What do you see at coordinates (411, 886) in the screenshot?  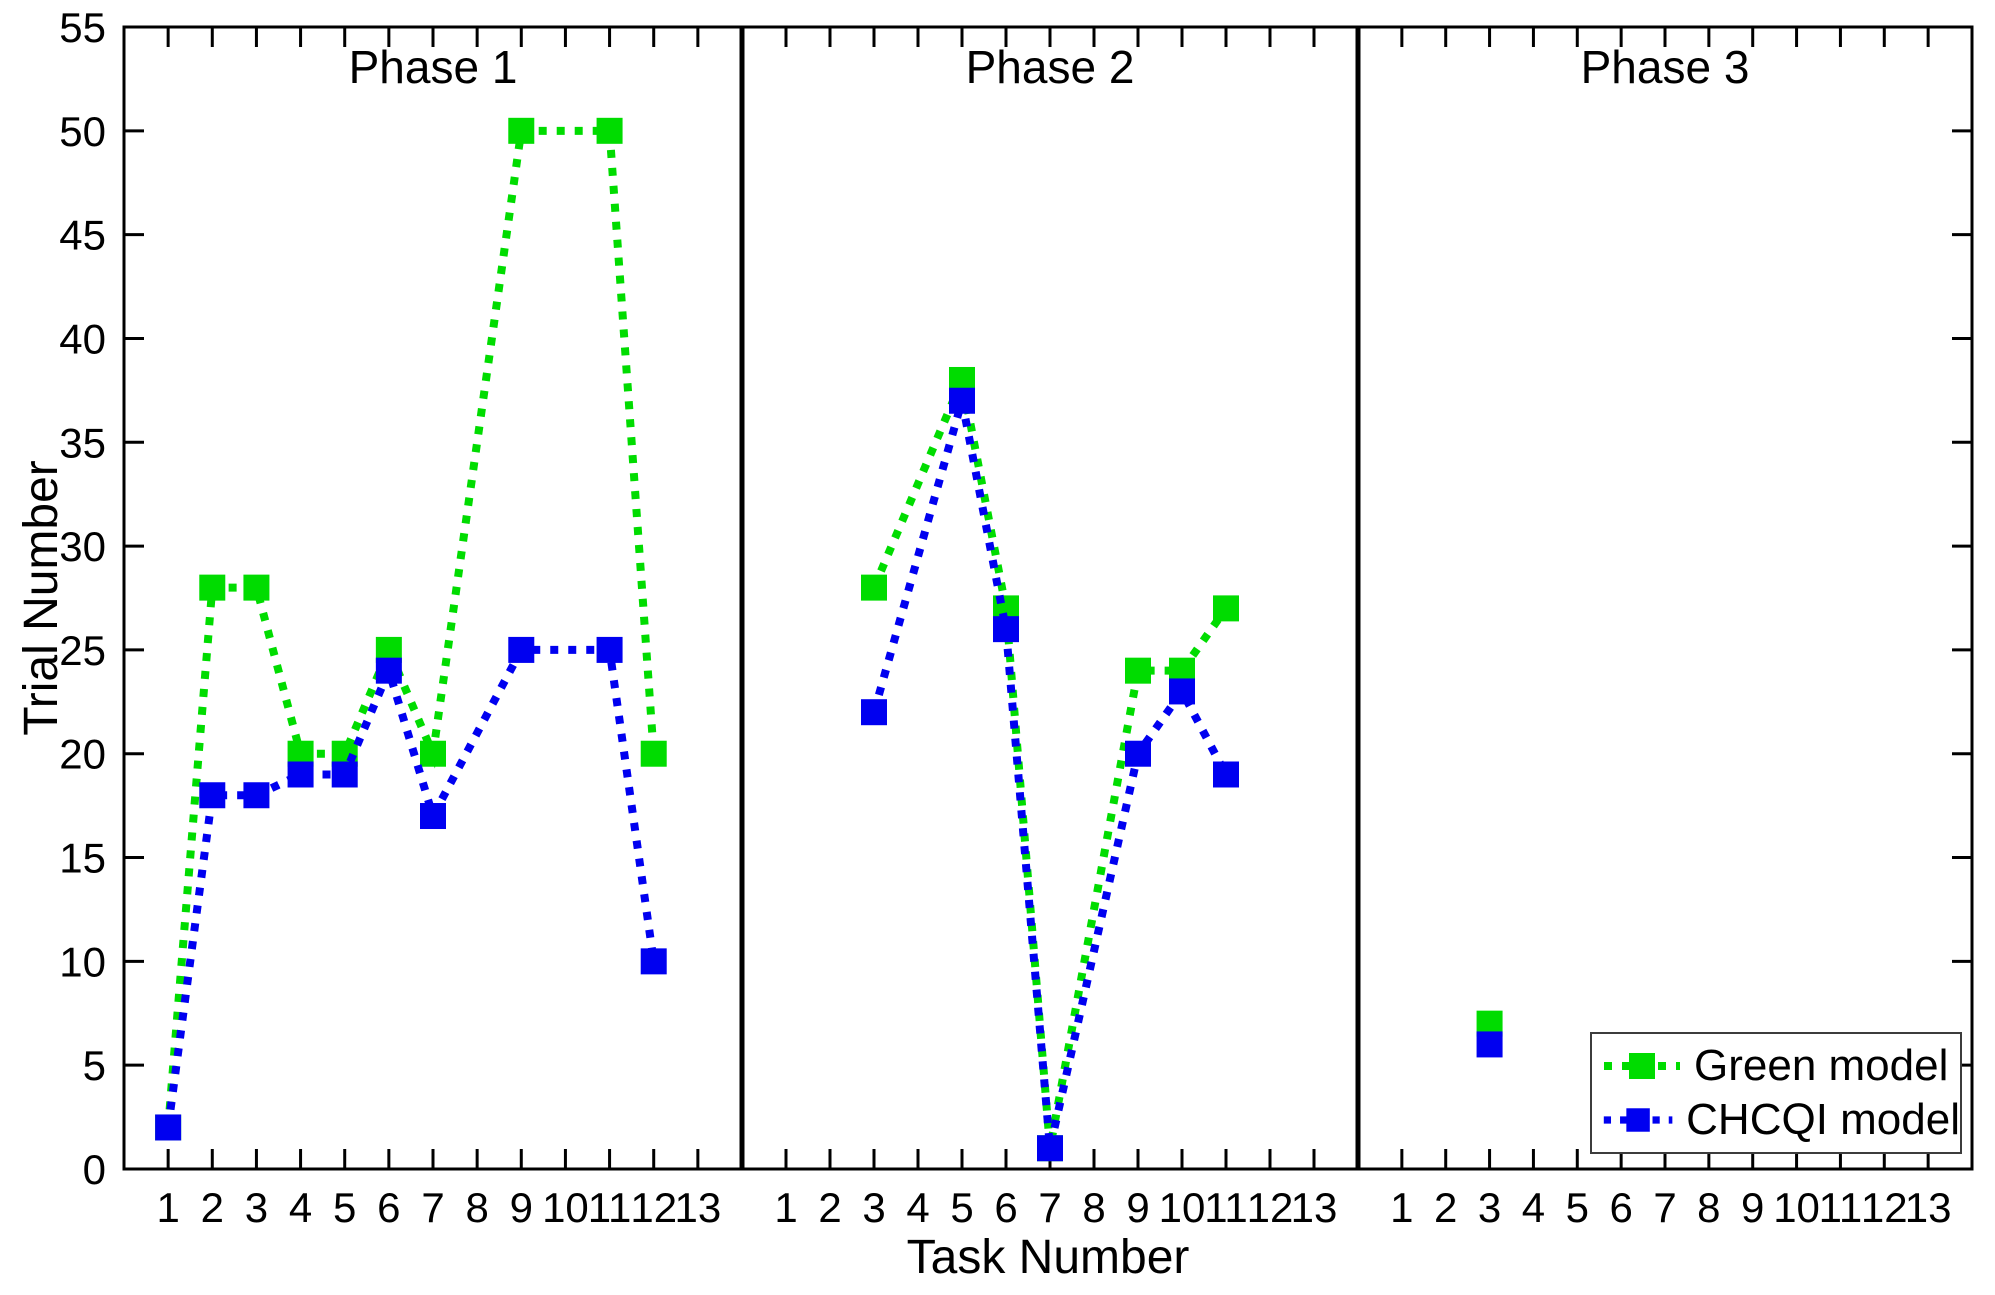 I see `chcqi-model-line` at bounding box center [411, 886].